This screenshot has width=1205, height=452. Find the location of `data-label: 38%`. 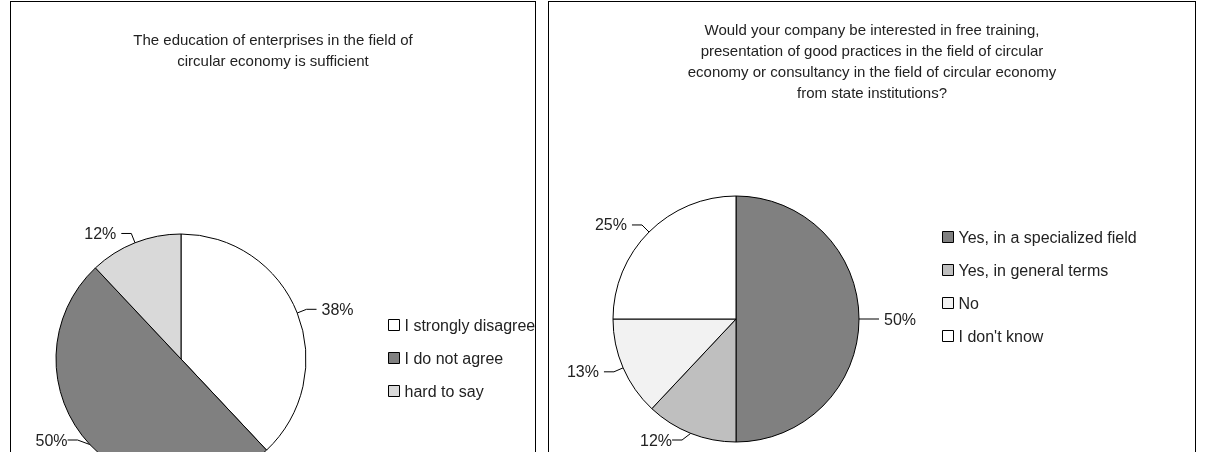

data-label: 38% is located at coordinates (337, 309).